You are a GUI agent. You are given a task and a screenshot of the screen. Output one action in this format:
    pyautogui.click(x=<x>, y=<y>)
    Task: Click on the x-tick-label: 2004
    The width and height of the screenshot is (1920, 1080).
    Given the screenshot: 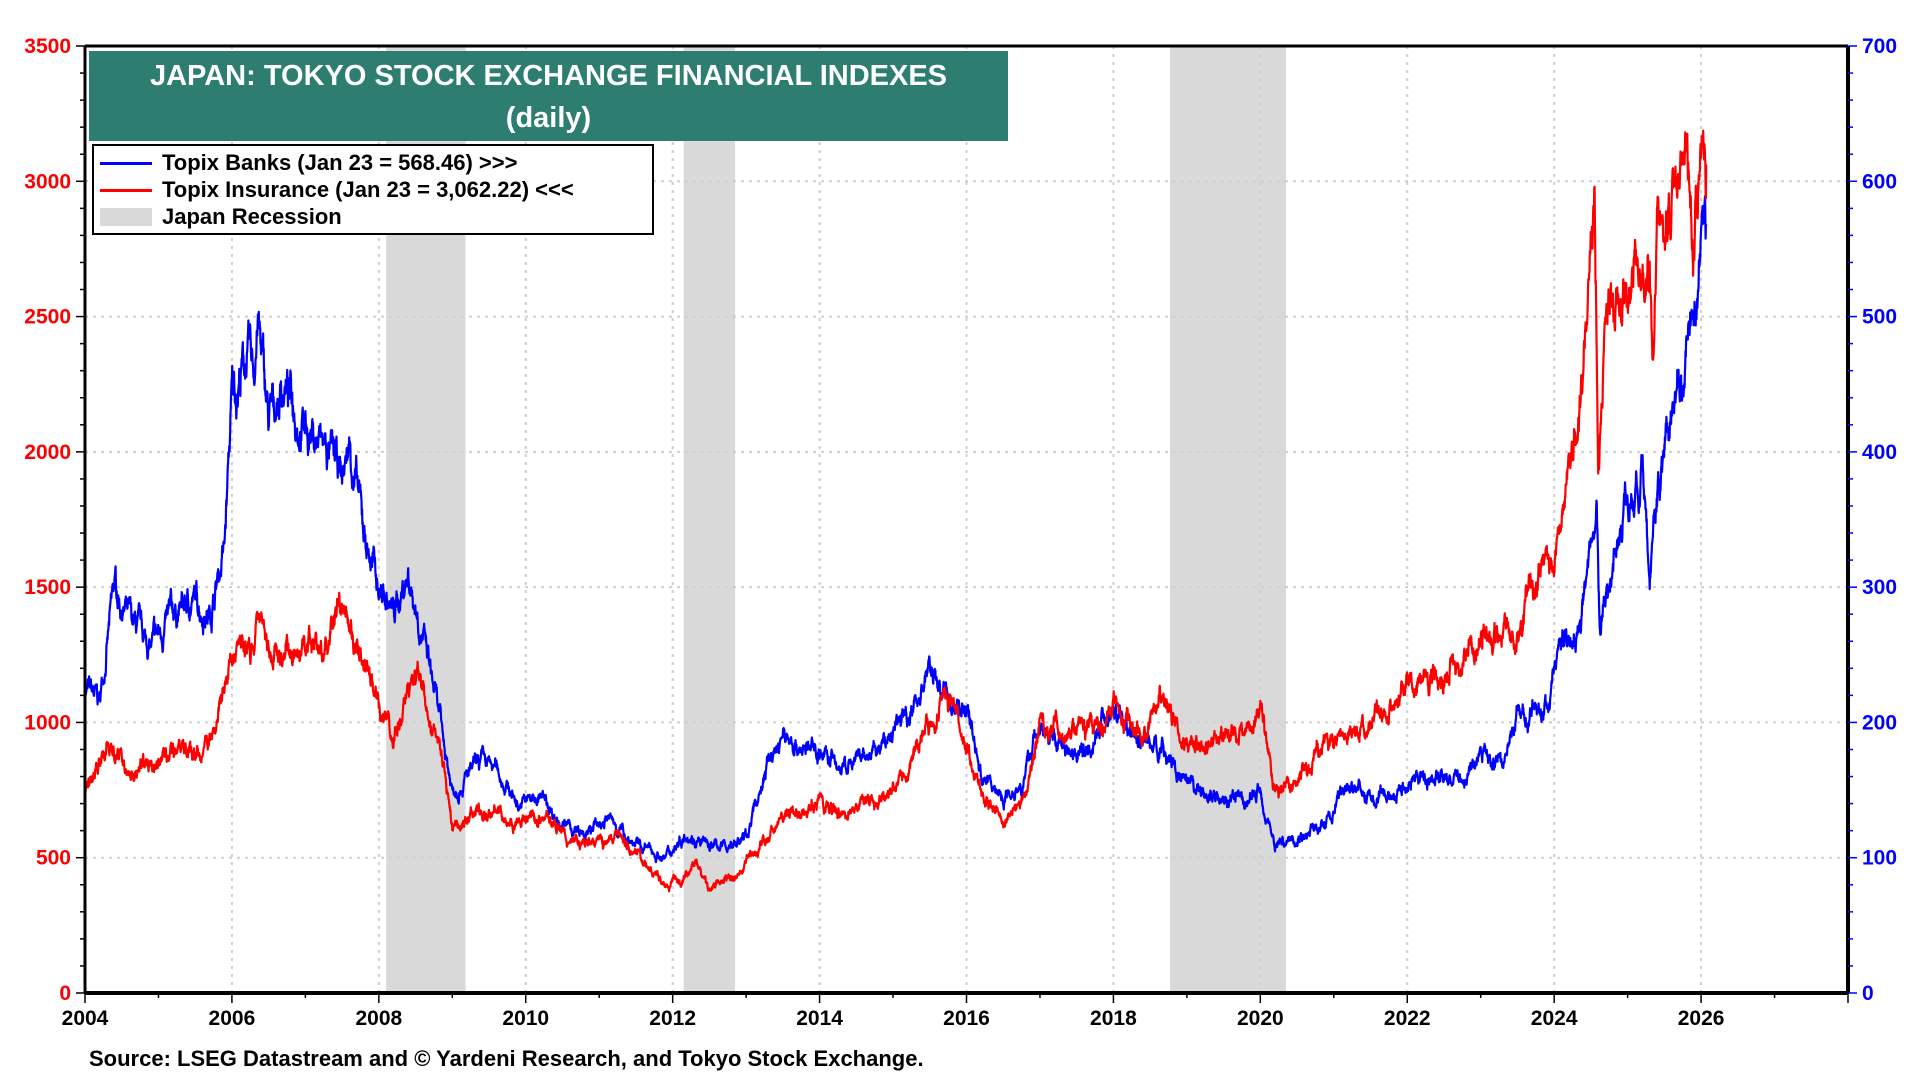 What is the action you would take?
    pyautogui.click(x=85, y=1018)
    